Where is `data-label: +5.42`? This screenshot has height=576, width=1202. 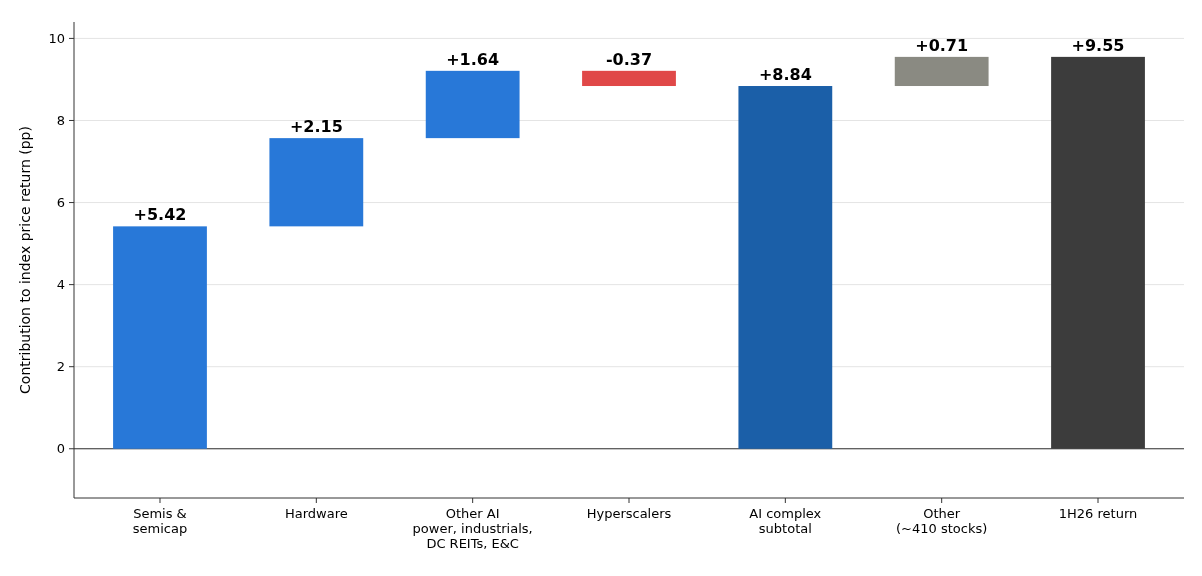
data-label: +5.42 is located at coordinates (160, 215).